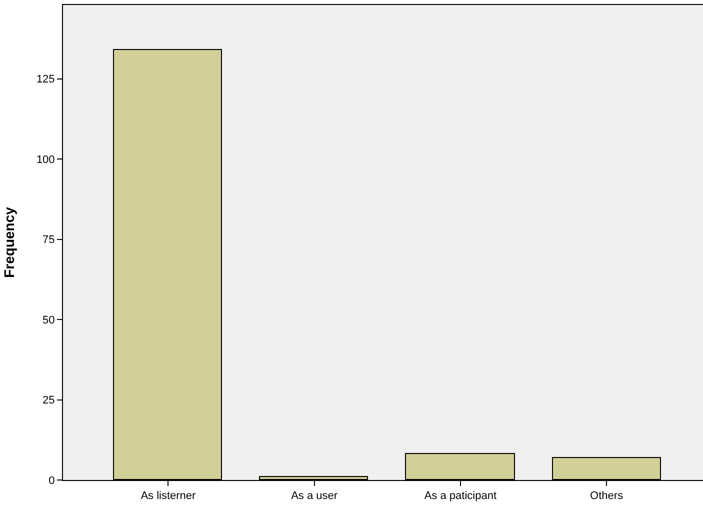  What do you see at coordinates (48, 320) in the screenshot?
I see `y-tick-label: 50` at bounding box center [48, 320].